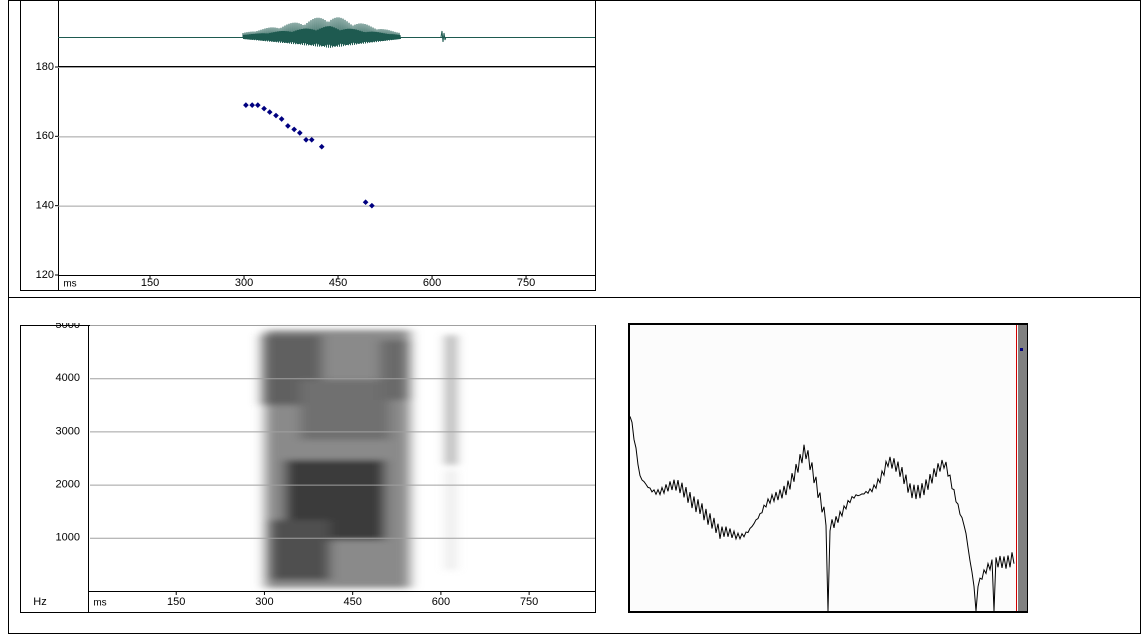 The height and width of the screenshot is (643, 1144). I want to click on y-tick-label: 5000, so click(68, 325).